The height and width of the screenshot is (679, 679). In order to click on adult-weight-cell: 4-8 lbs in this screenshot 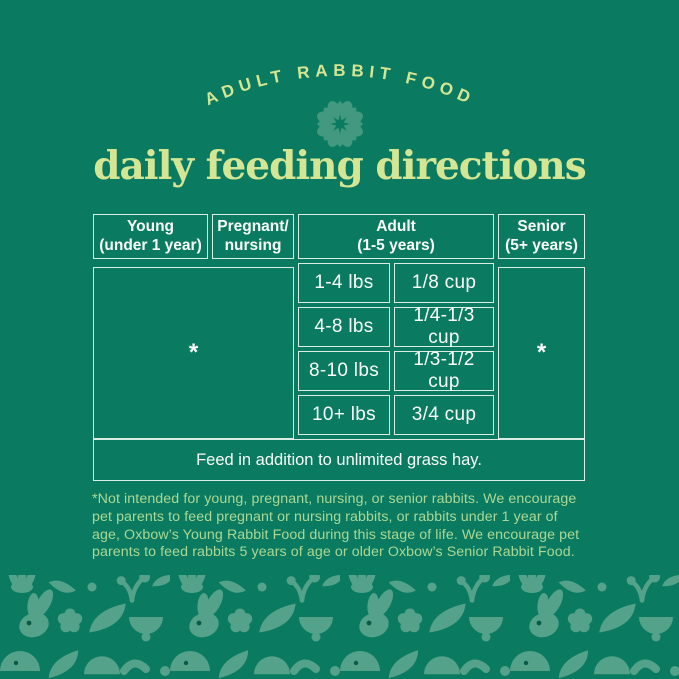, I will do `click(344, 327)`.